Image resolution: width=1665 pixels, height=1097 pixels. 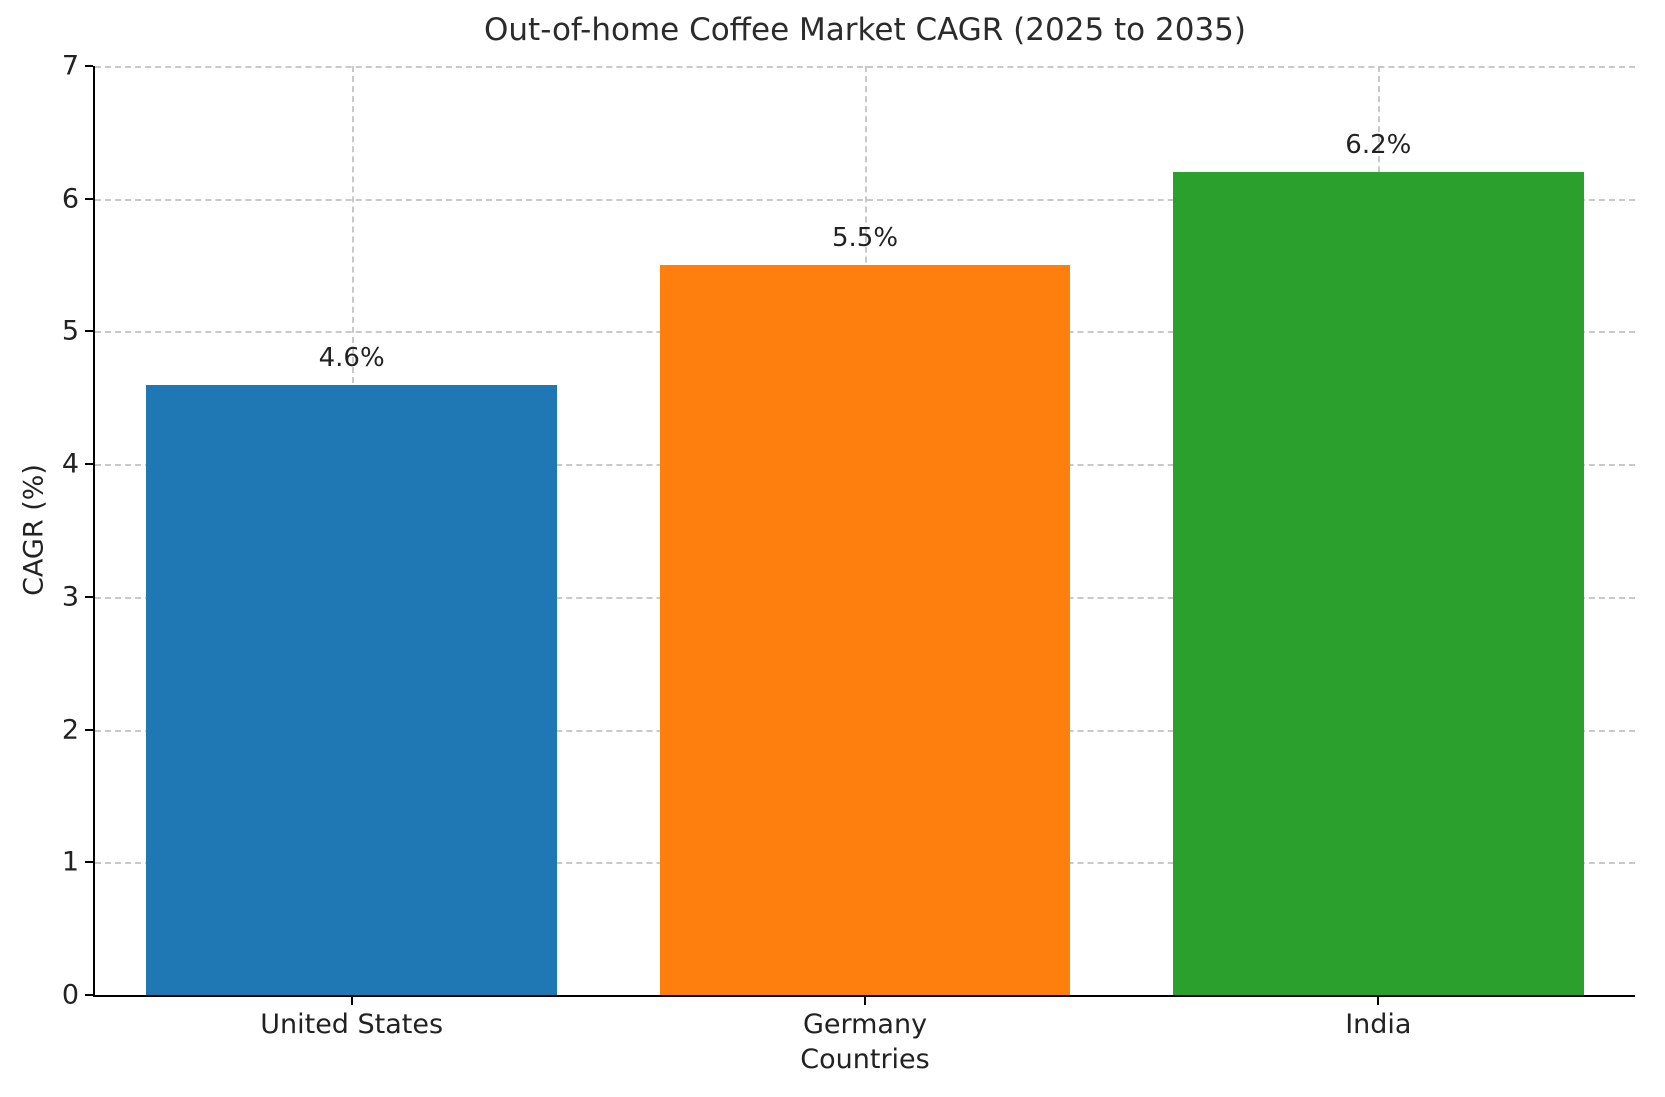 What do you see at coordinates (351, 357) in the screenshot?
I see `bar-value-label: 4.6%` at bounding box center [351, 357].